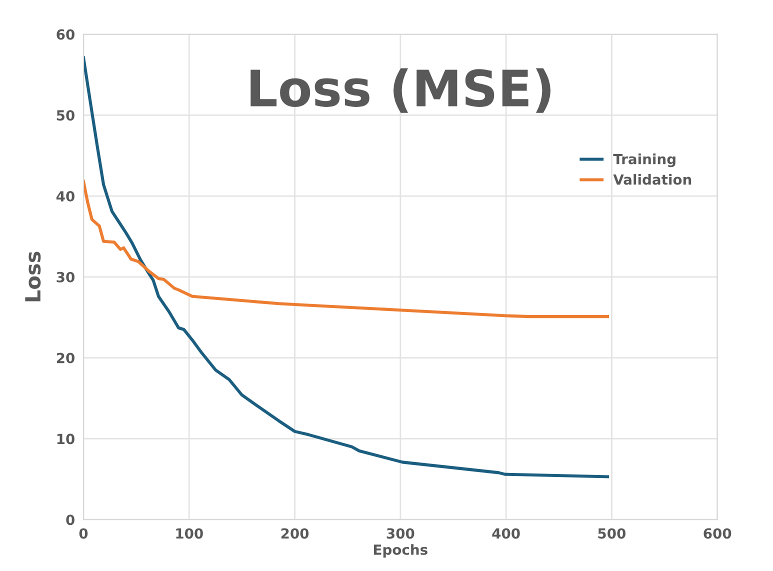  I want to click on y-axis-title: Loss, so click(33, 277).